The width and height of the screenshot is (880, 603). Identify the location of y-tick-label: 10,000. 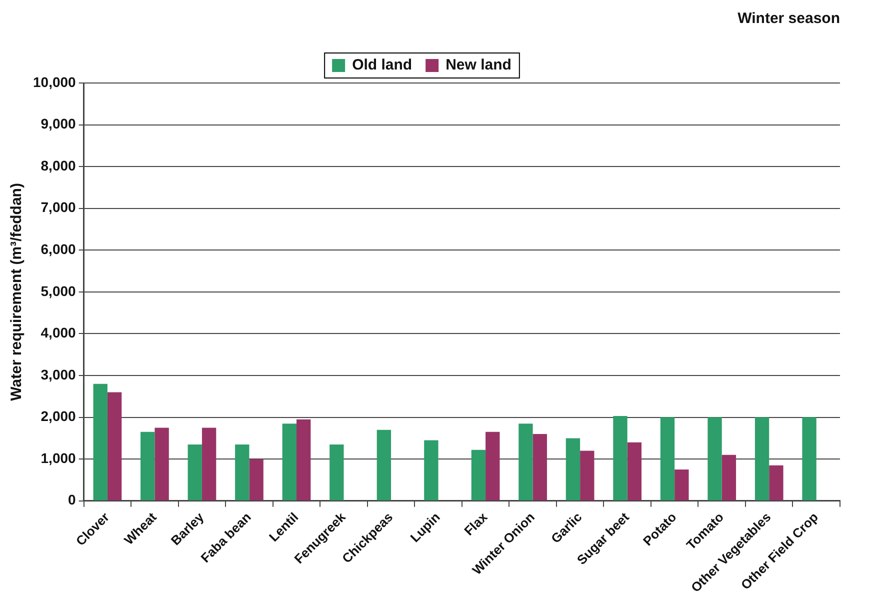
(54, 82).